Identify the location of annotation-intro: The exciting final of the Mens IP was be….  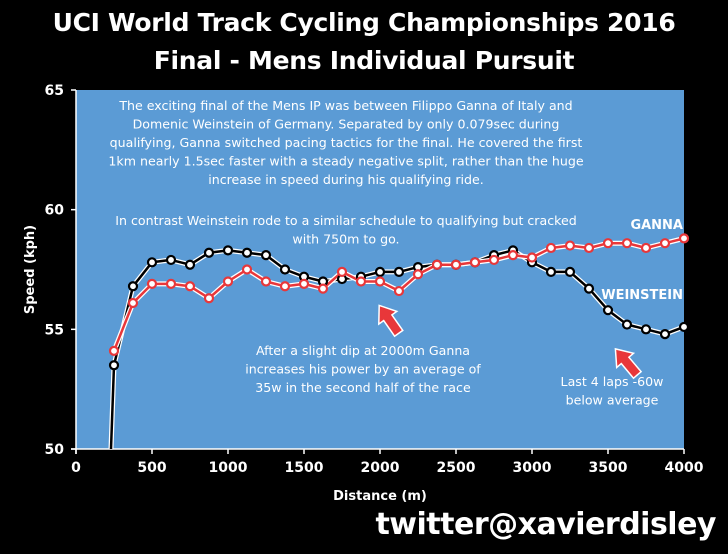
(345, 105).